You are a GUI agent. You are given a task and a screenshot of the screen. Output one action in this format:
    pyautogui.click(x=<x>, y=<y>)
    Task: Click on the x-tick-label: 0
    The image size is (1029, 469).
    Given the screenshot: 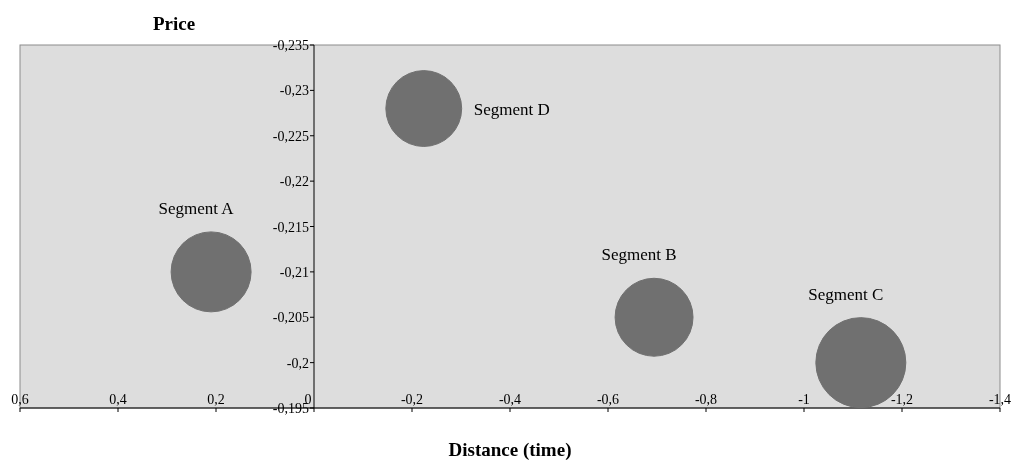 What is the action you would take?
    pyautogui.click(x=308, y=399)
    